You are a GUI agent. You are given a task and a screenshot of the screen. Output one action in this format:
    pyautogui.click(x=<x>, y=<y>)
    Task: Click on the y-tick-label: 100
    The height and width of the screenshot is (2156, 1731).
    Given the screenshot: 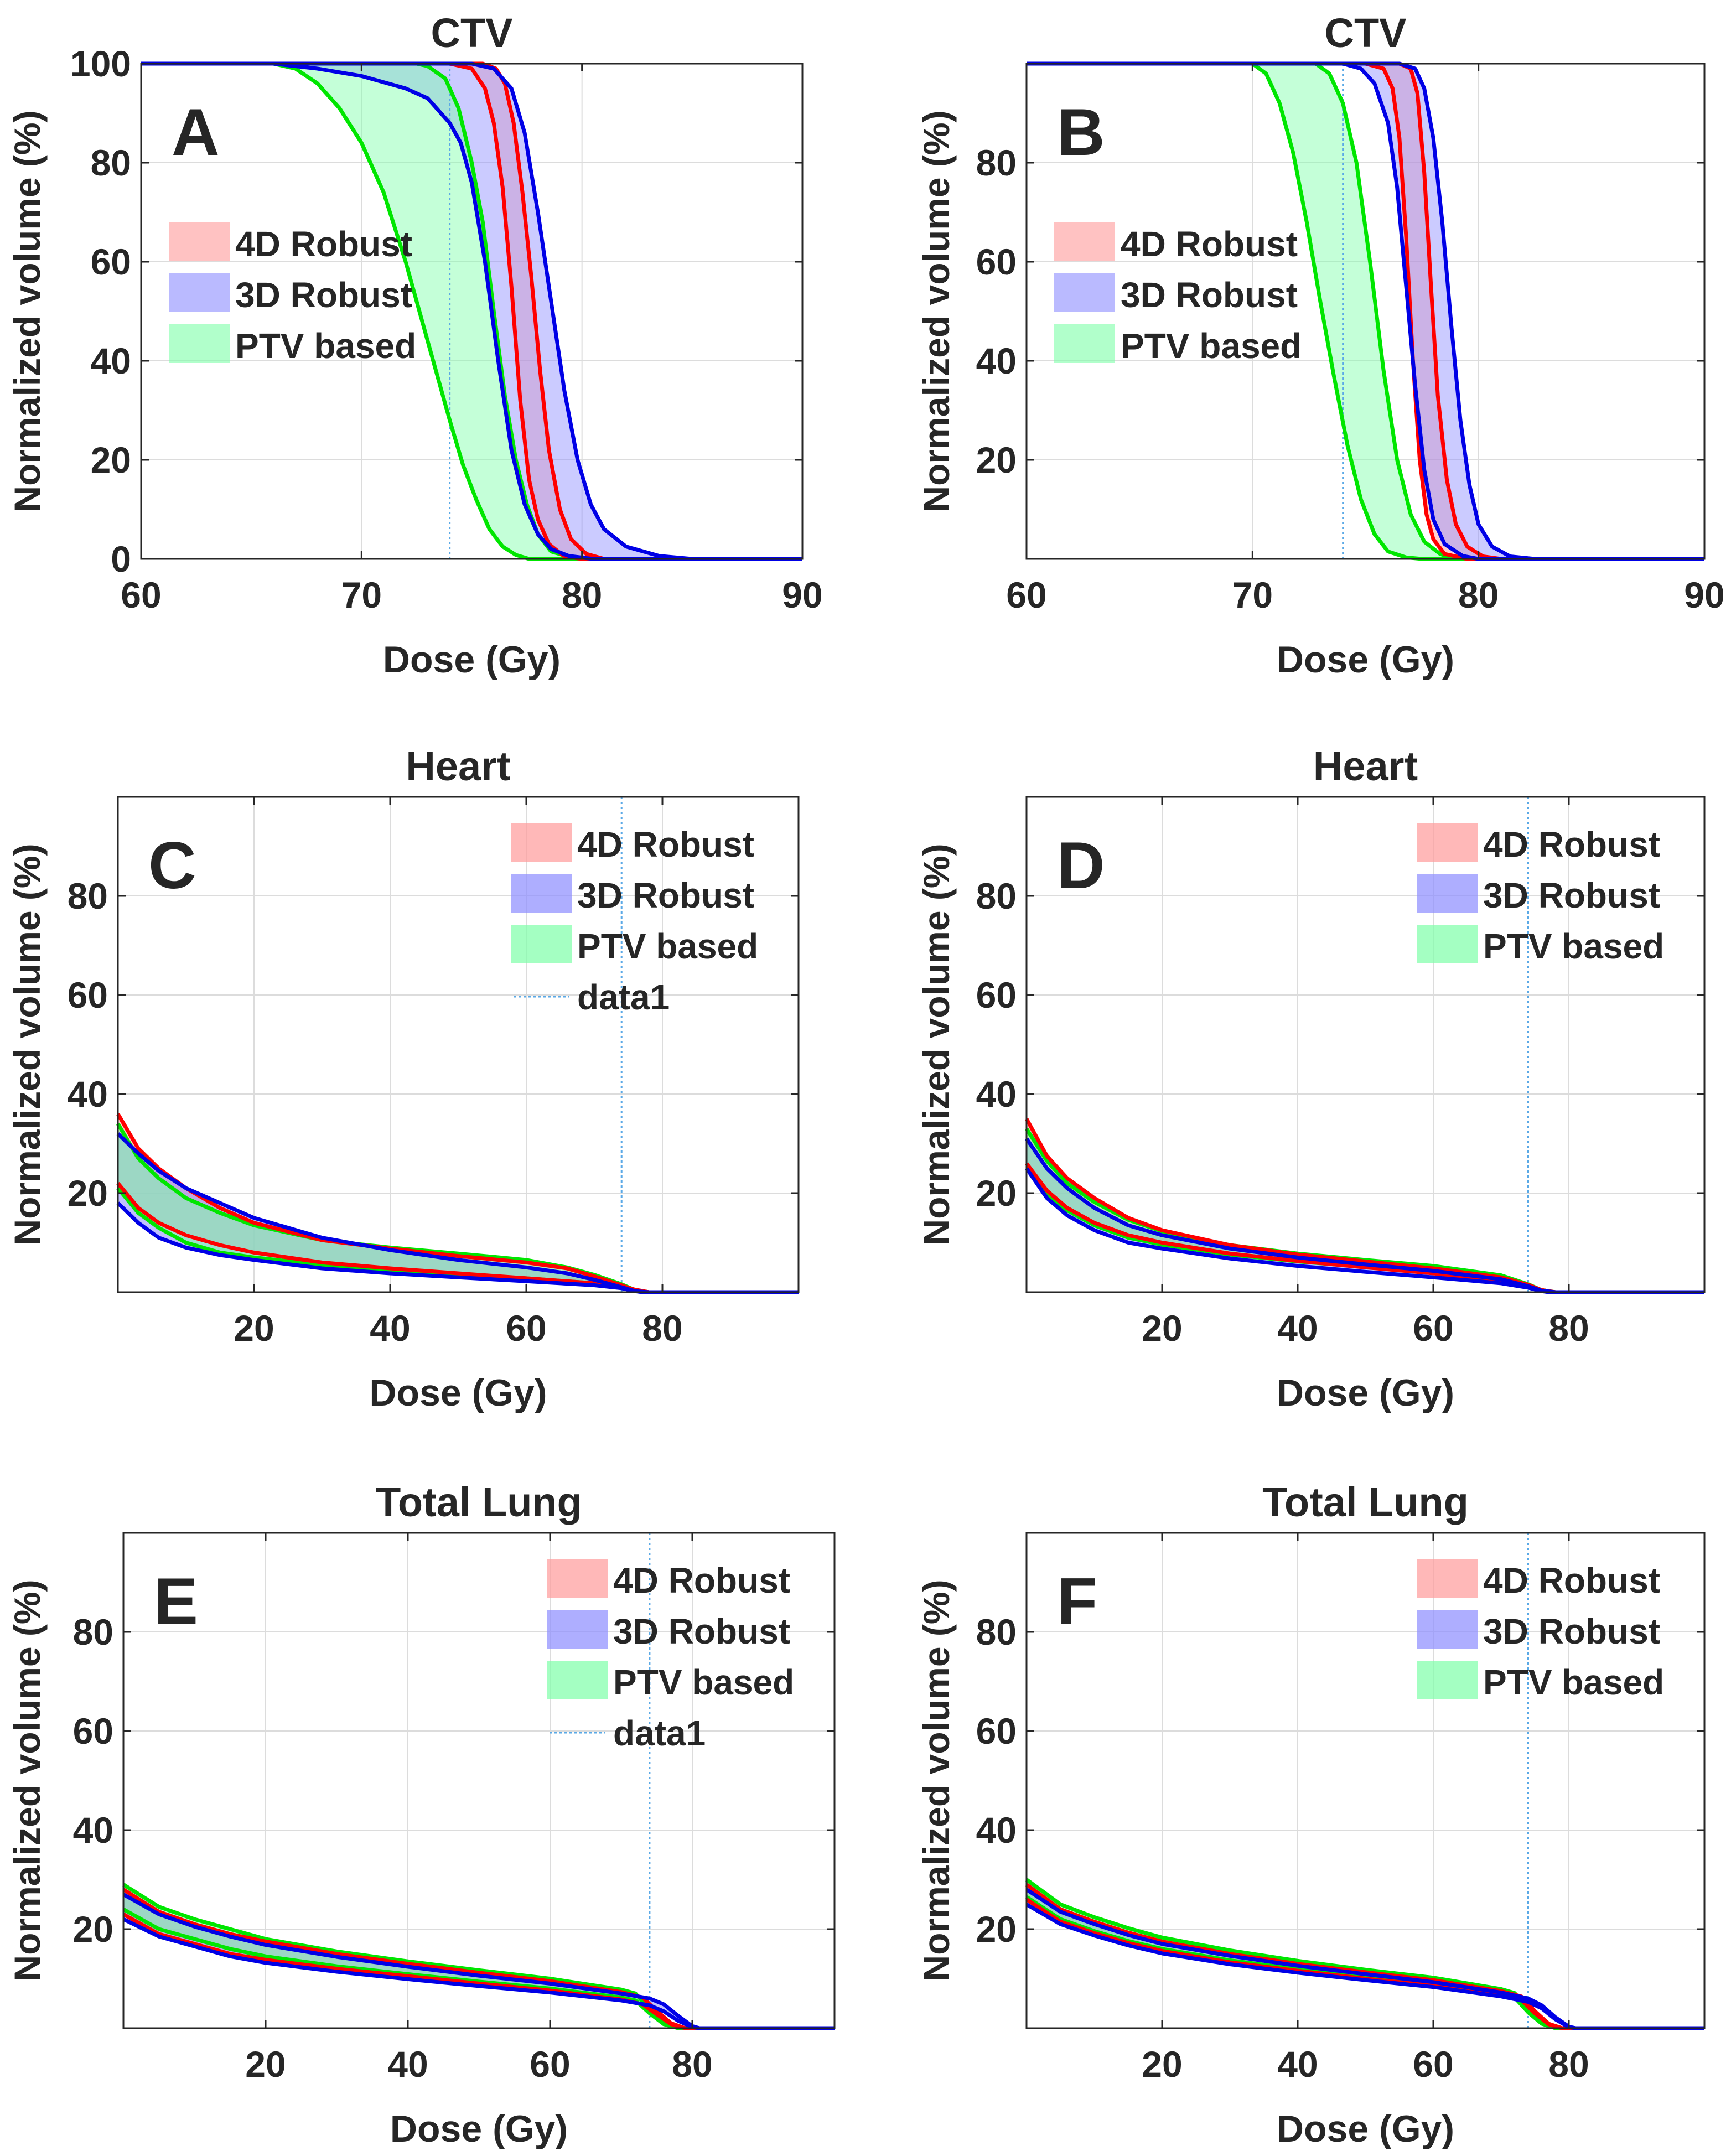 What is the action you would take?
    pyautogui.click(x=100, y=63)
    